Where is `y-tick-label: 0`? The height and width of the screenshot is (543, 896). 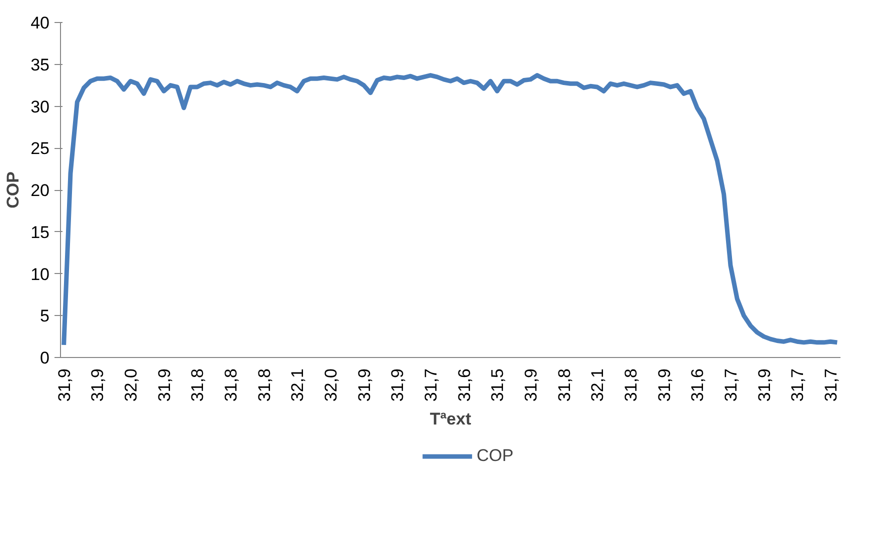
y-tick-label: 0 is located at coordinates (45, 358).